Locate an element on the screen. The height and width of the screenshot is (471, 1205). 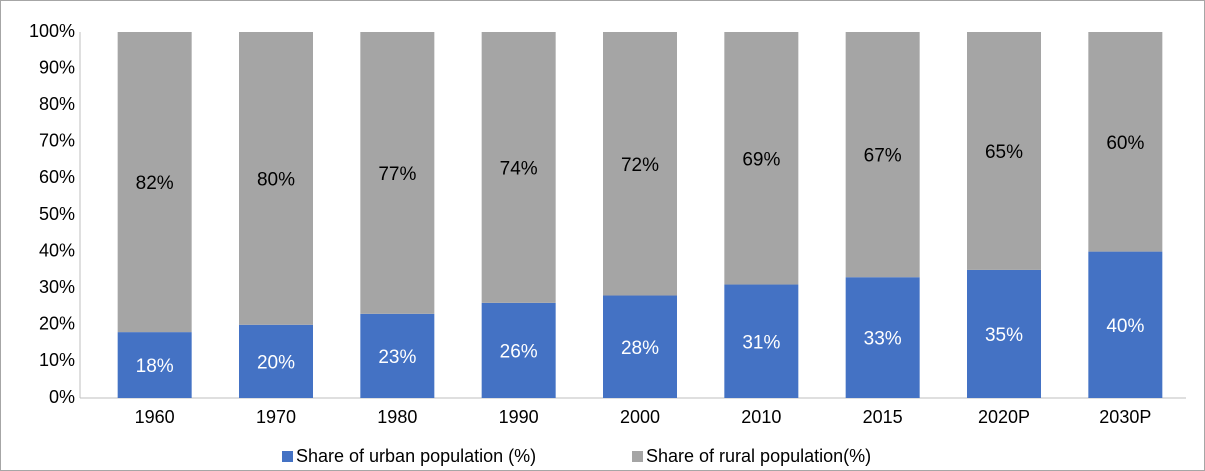
y-tick-label: 20% is located at coordinates (57, 324).